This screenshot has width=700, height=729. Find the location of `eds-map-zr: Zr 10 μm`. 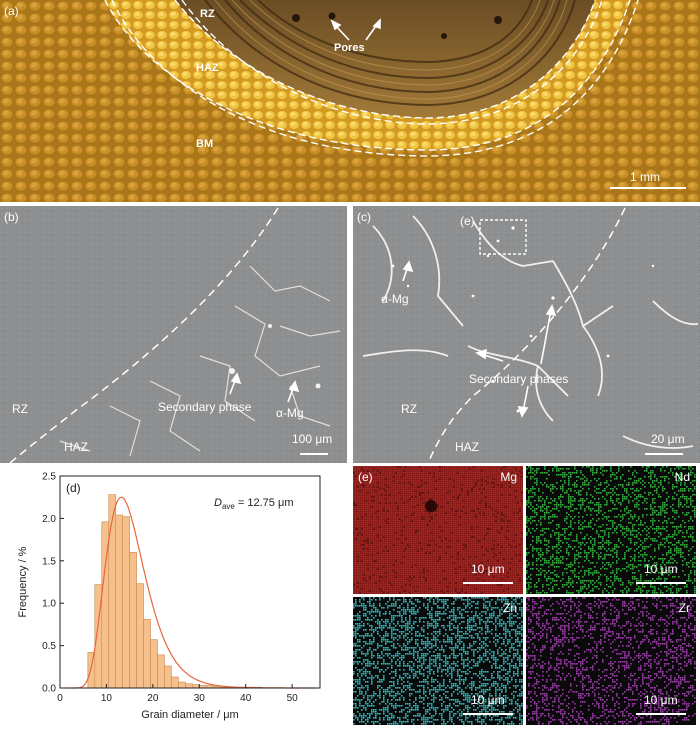

eds-map-zr: Zr 10 μm is located at coordinates (611, 661).